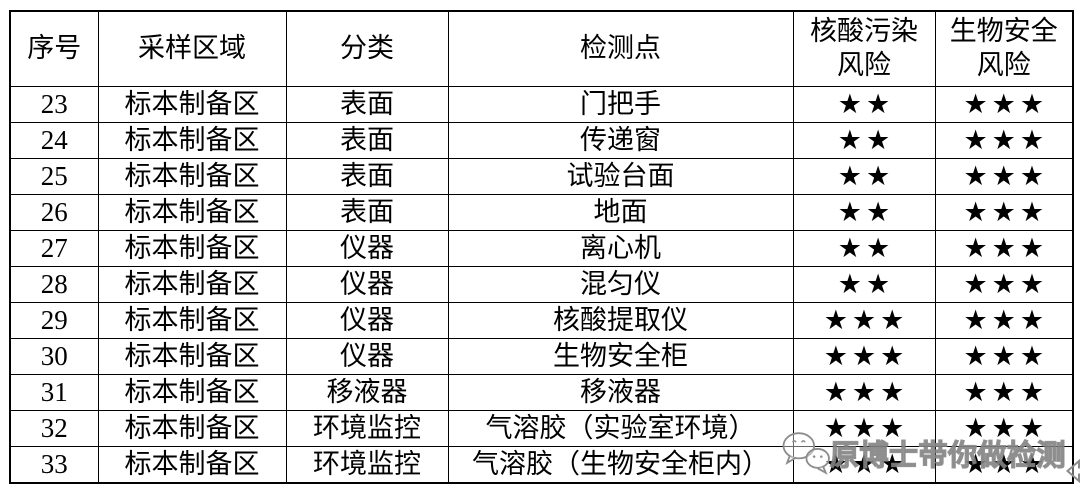 The height and width of the screenshot is (498, 1080). What do you see at coordinates (1004, 48) in the screenshot?
I see `col-header-biosafety-risk: 生物安全 风险` at bounding box center [1004, 48].